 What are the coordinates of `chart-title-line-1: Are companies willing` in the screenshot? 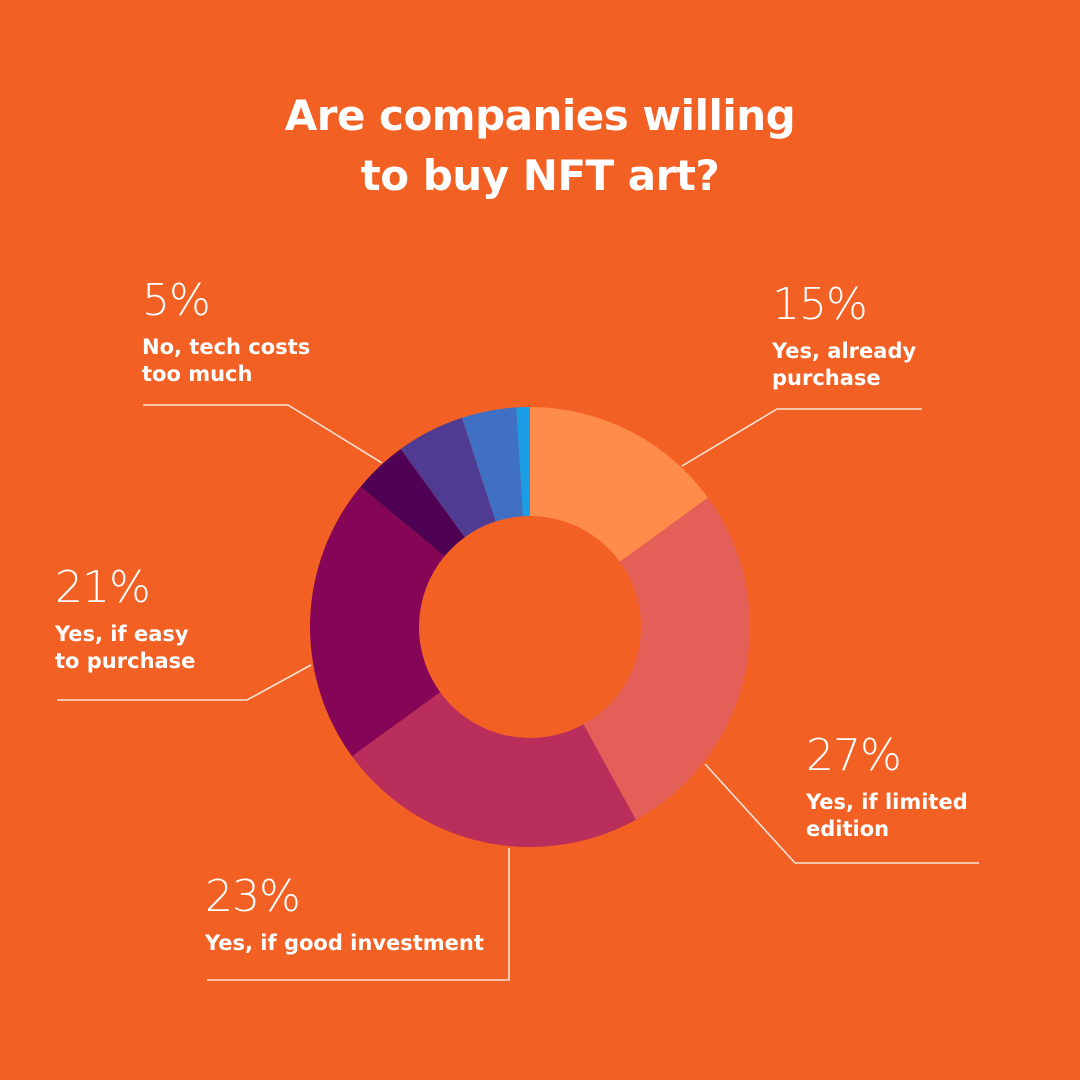 It's located at (540, 115).